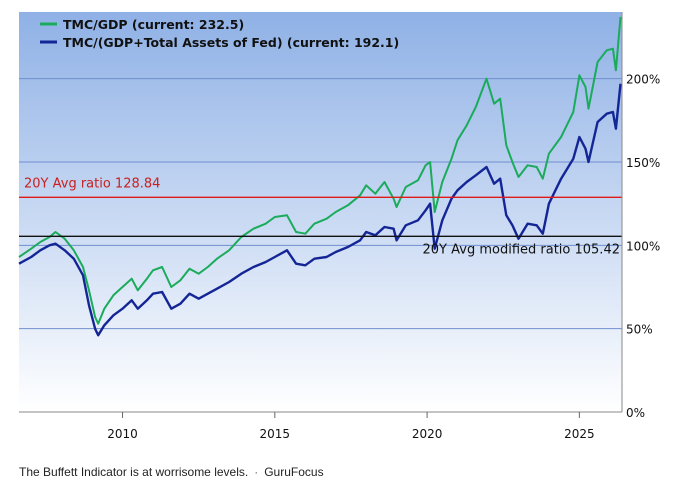 This screenshot has width=683, height=484. I want to click on y-tick-label: 0%, so click(635, 413).